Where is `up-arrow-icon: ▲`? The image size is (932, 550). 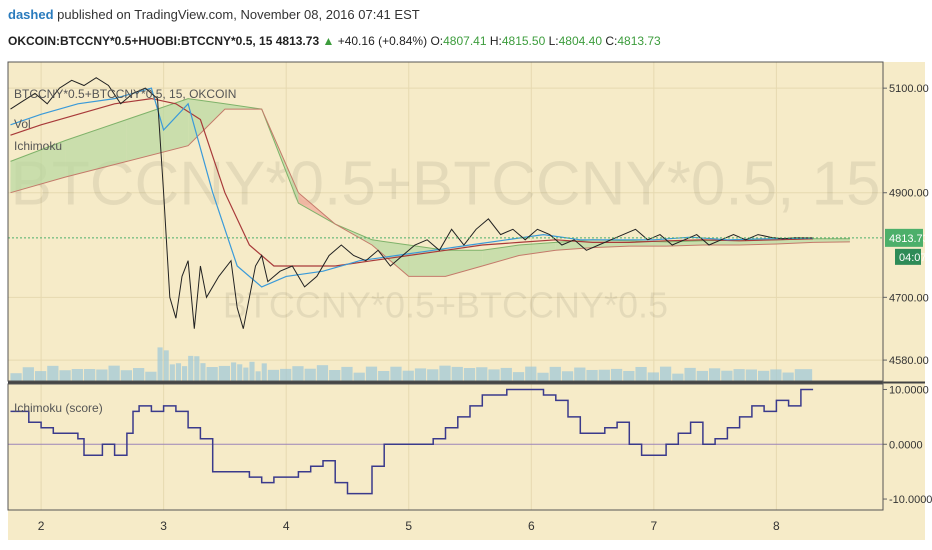
up-arrow-icon: ▲ is located at coordinates (328, 41).